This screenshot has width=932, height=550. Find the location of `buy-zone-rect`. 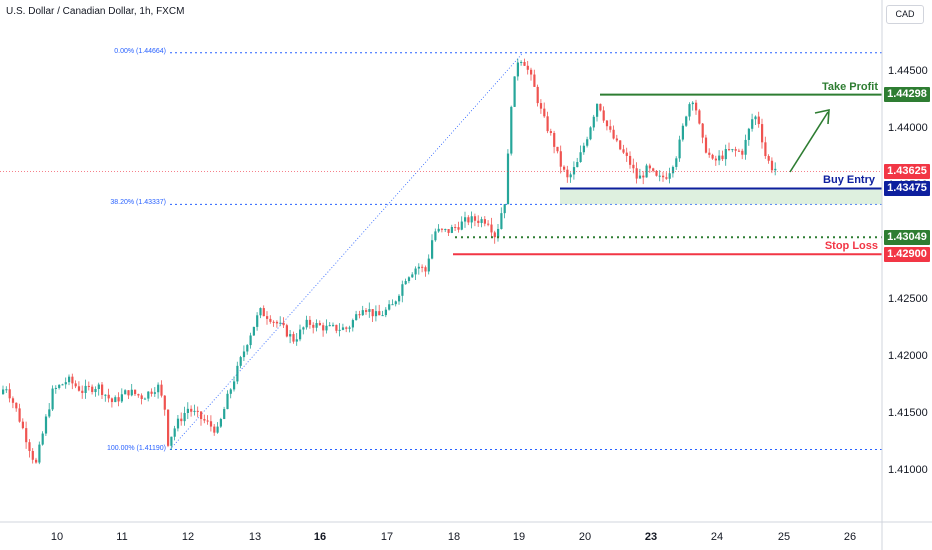

buy-zone-rect is located at coordinates (721, 196).